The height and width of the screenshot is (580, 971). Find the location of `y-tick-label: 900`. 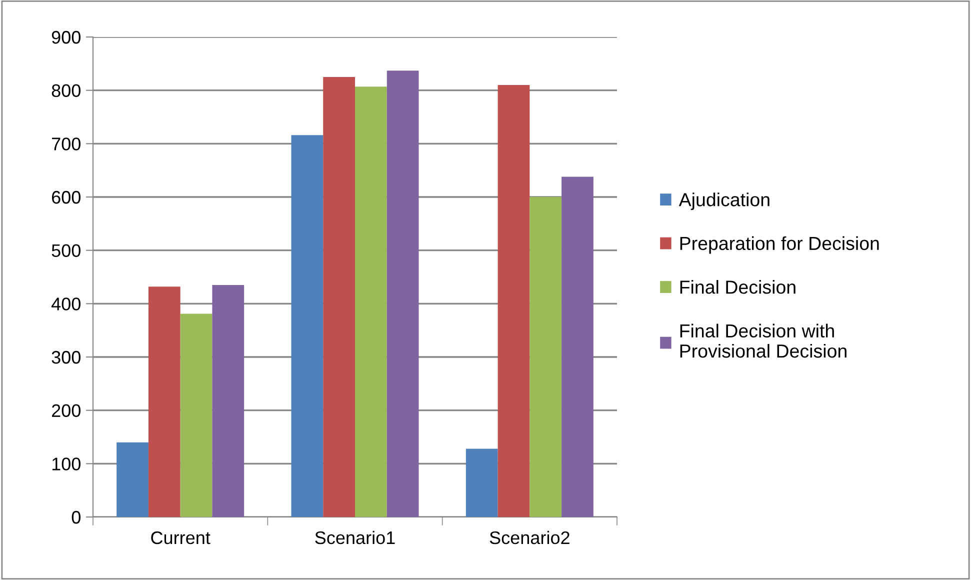

y-tick-label: 900 is located at coordinates (66, 37).